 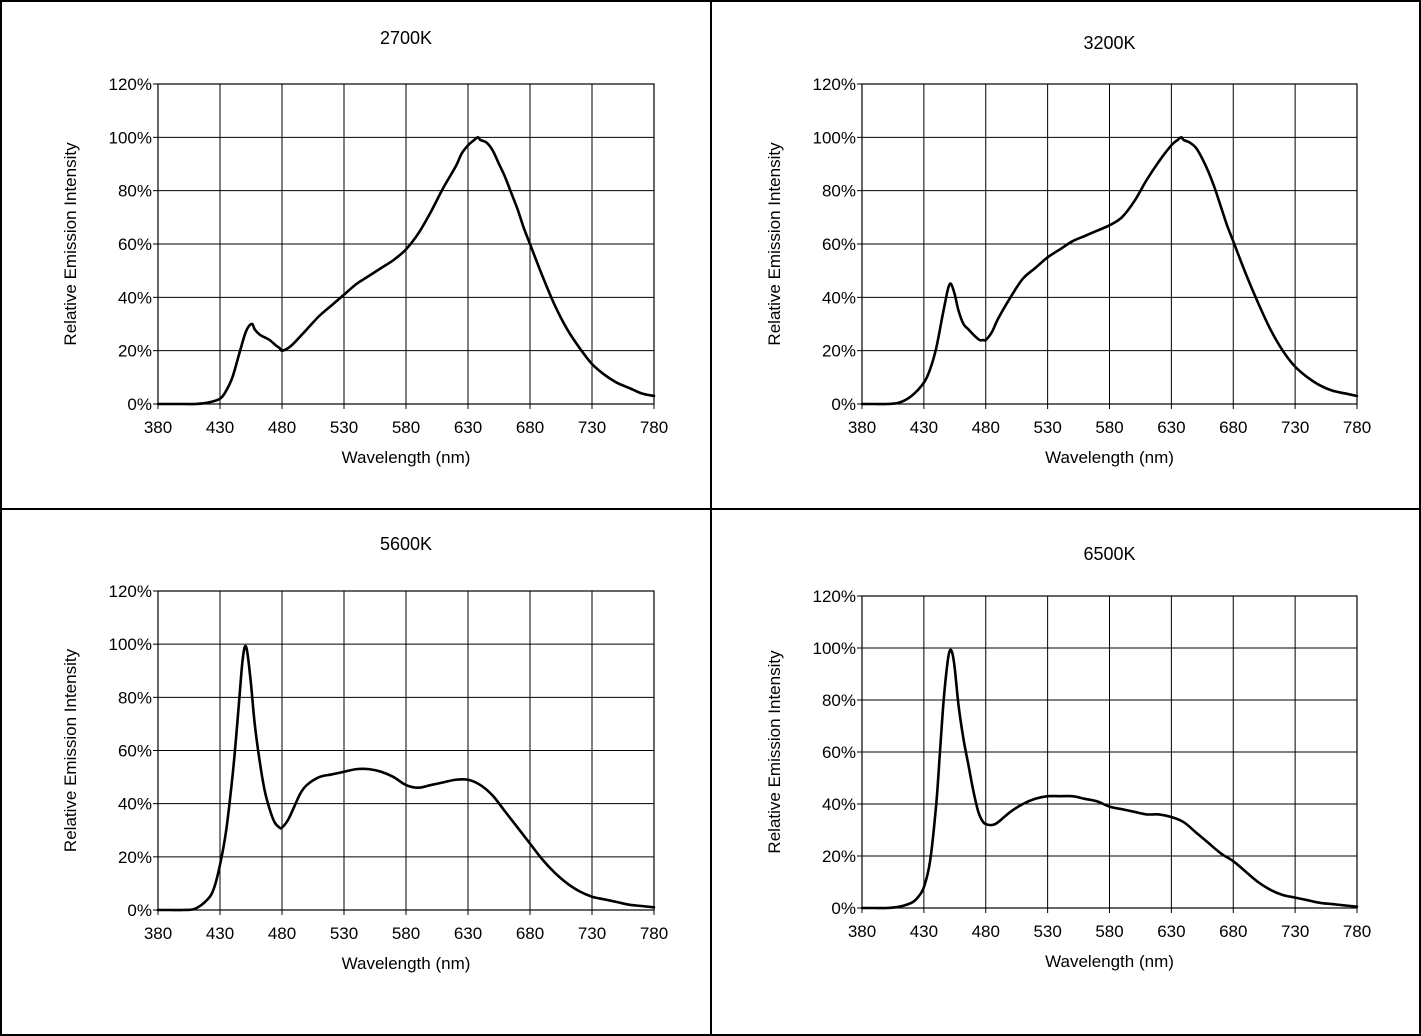 What do you see at coordinates (406, 38) in the screenshot?
I see `chart-title: 2700K` at bounding box center [406, 38].